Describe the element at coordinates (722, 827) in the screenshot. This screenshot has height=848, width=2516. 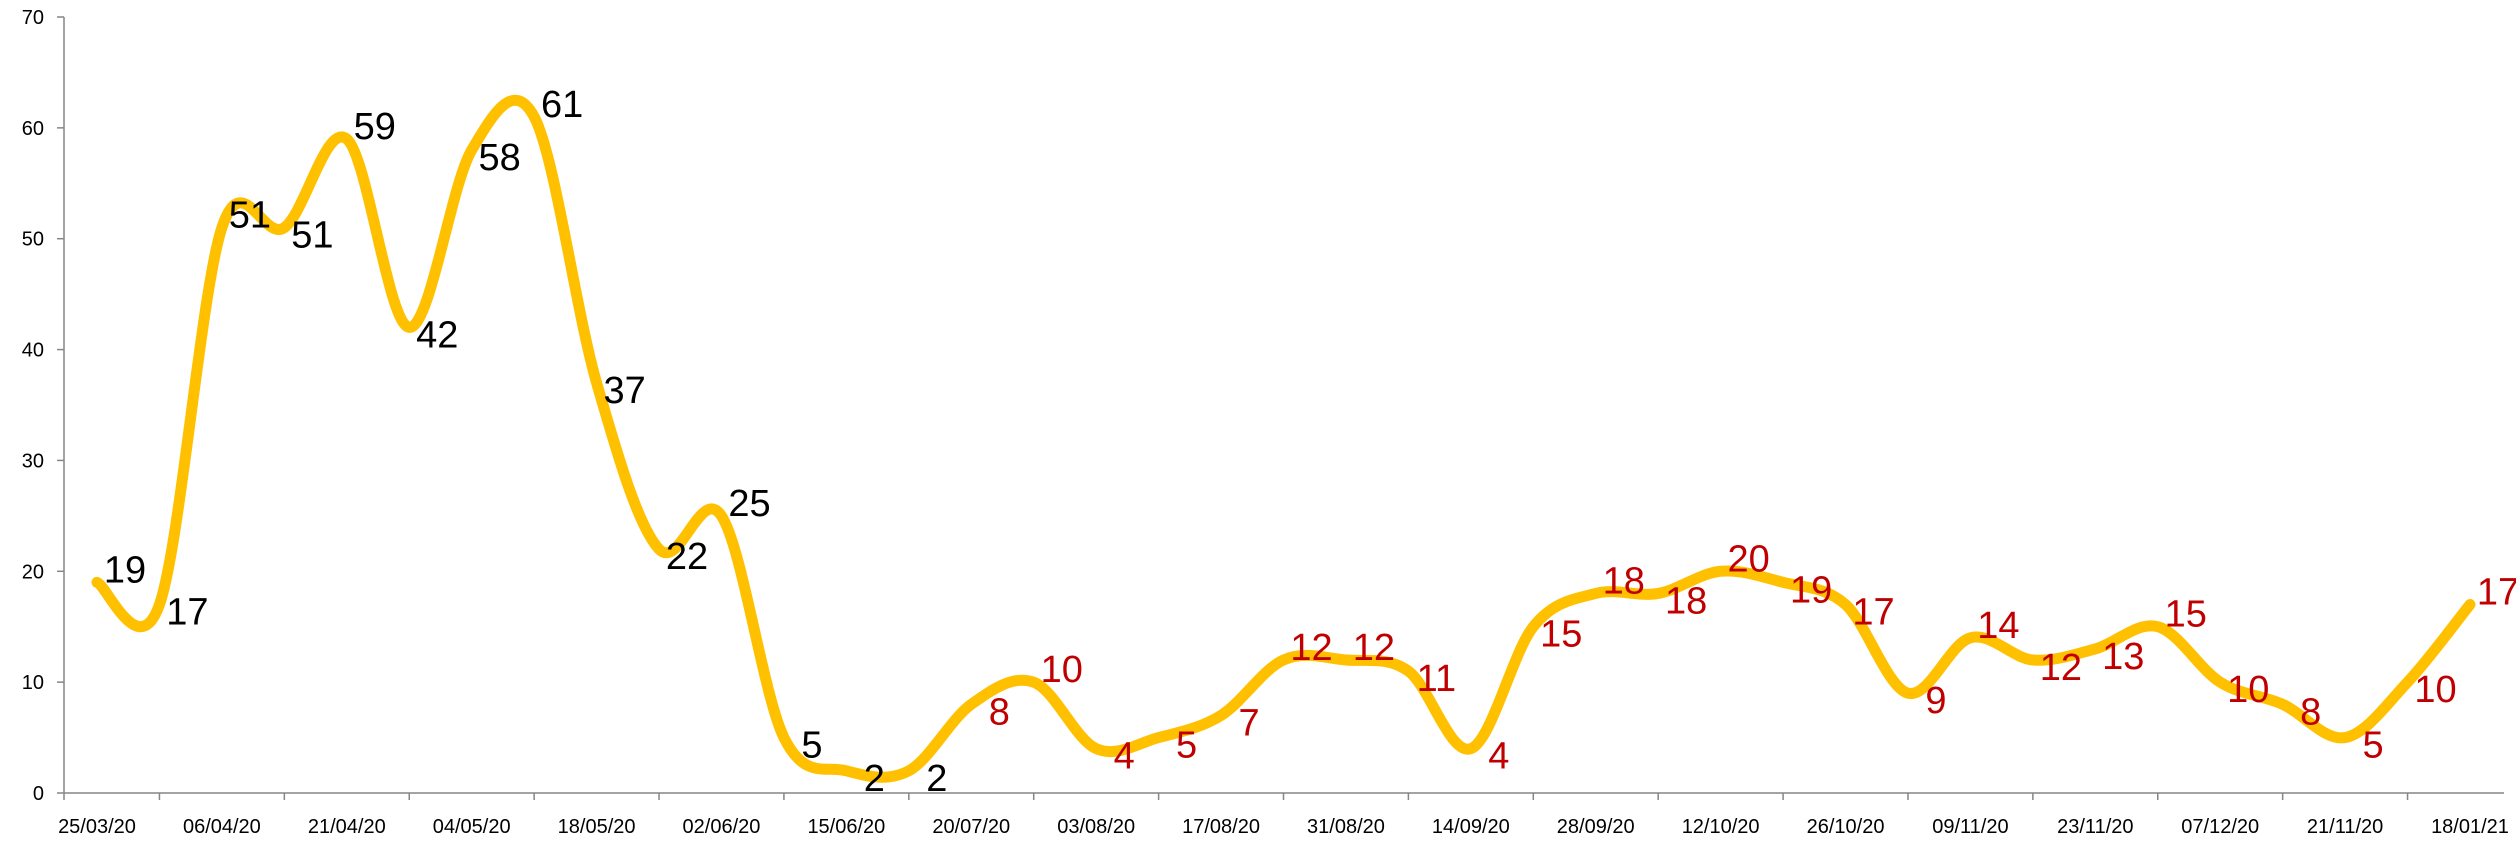
I see `x-tick-label: 02/06/20` at that location.